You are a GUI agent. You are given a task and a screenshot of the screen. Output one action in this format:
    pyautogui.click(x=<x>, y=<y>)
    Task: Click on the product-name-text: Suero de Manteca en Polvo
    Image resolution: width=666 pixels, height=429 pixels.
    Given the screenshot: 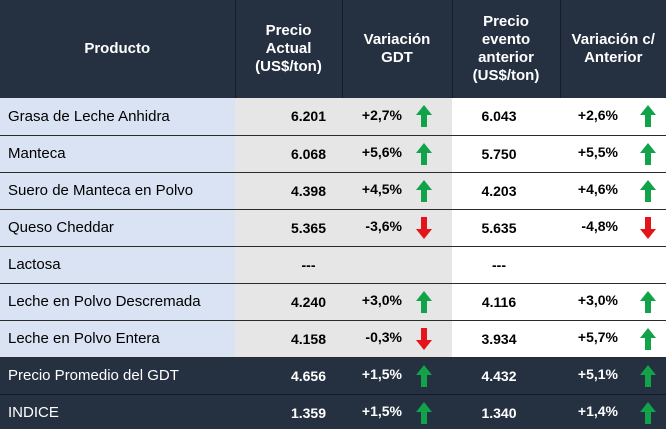 What is the action you would take?
    pyautogui.click(x=101, y=190)
    